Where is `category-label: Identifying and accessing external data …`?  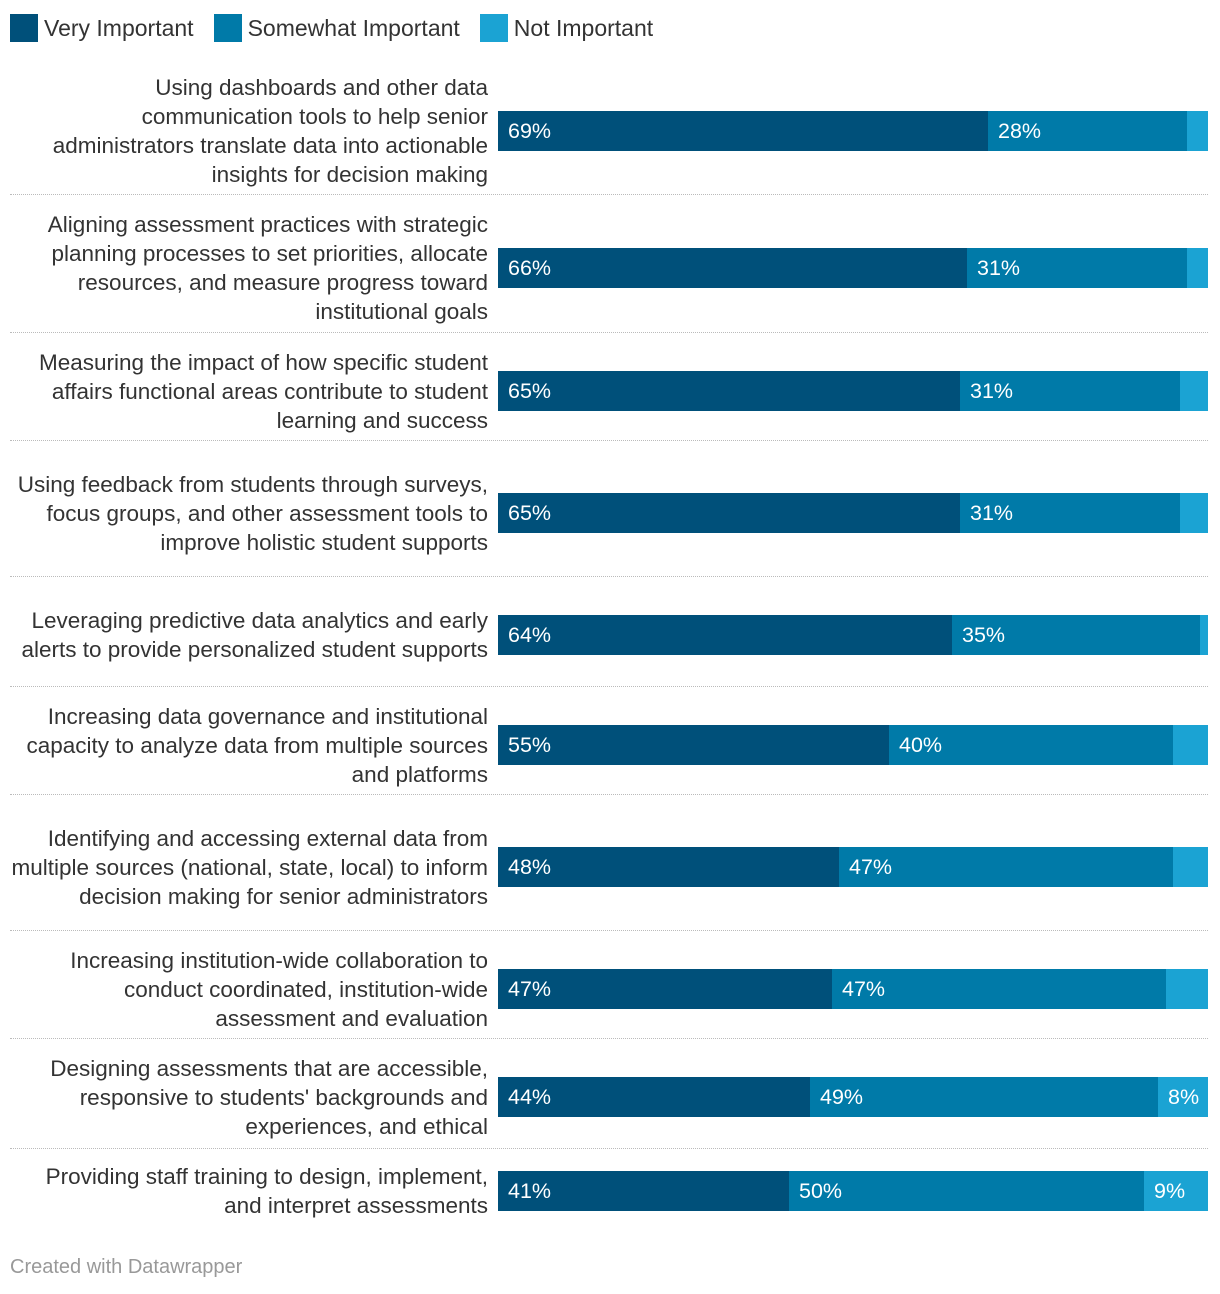 category-label: Identifying and accessing external data … is located at coordinates (249, 867).